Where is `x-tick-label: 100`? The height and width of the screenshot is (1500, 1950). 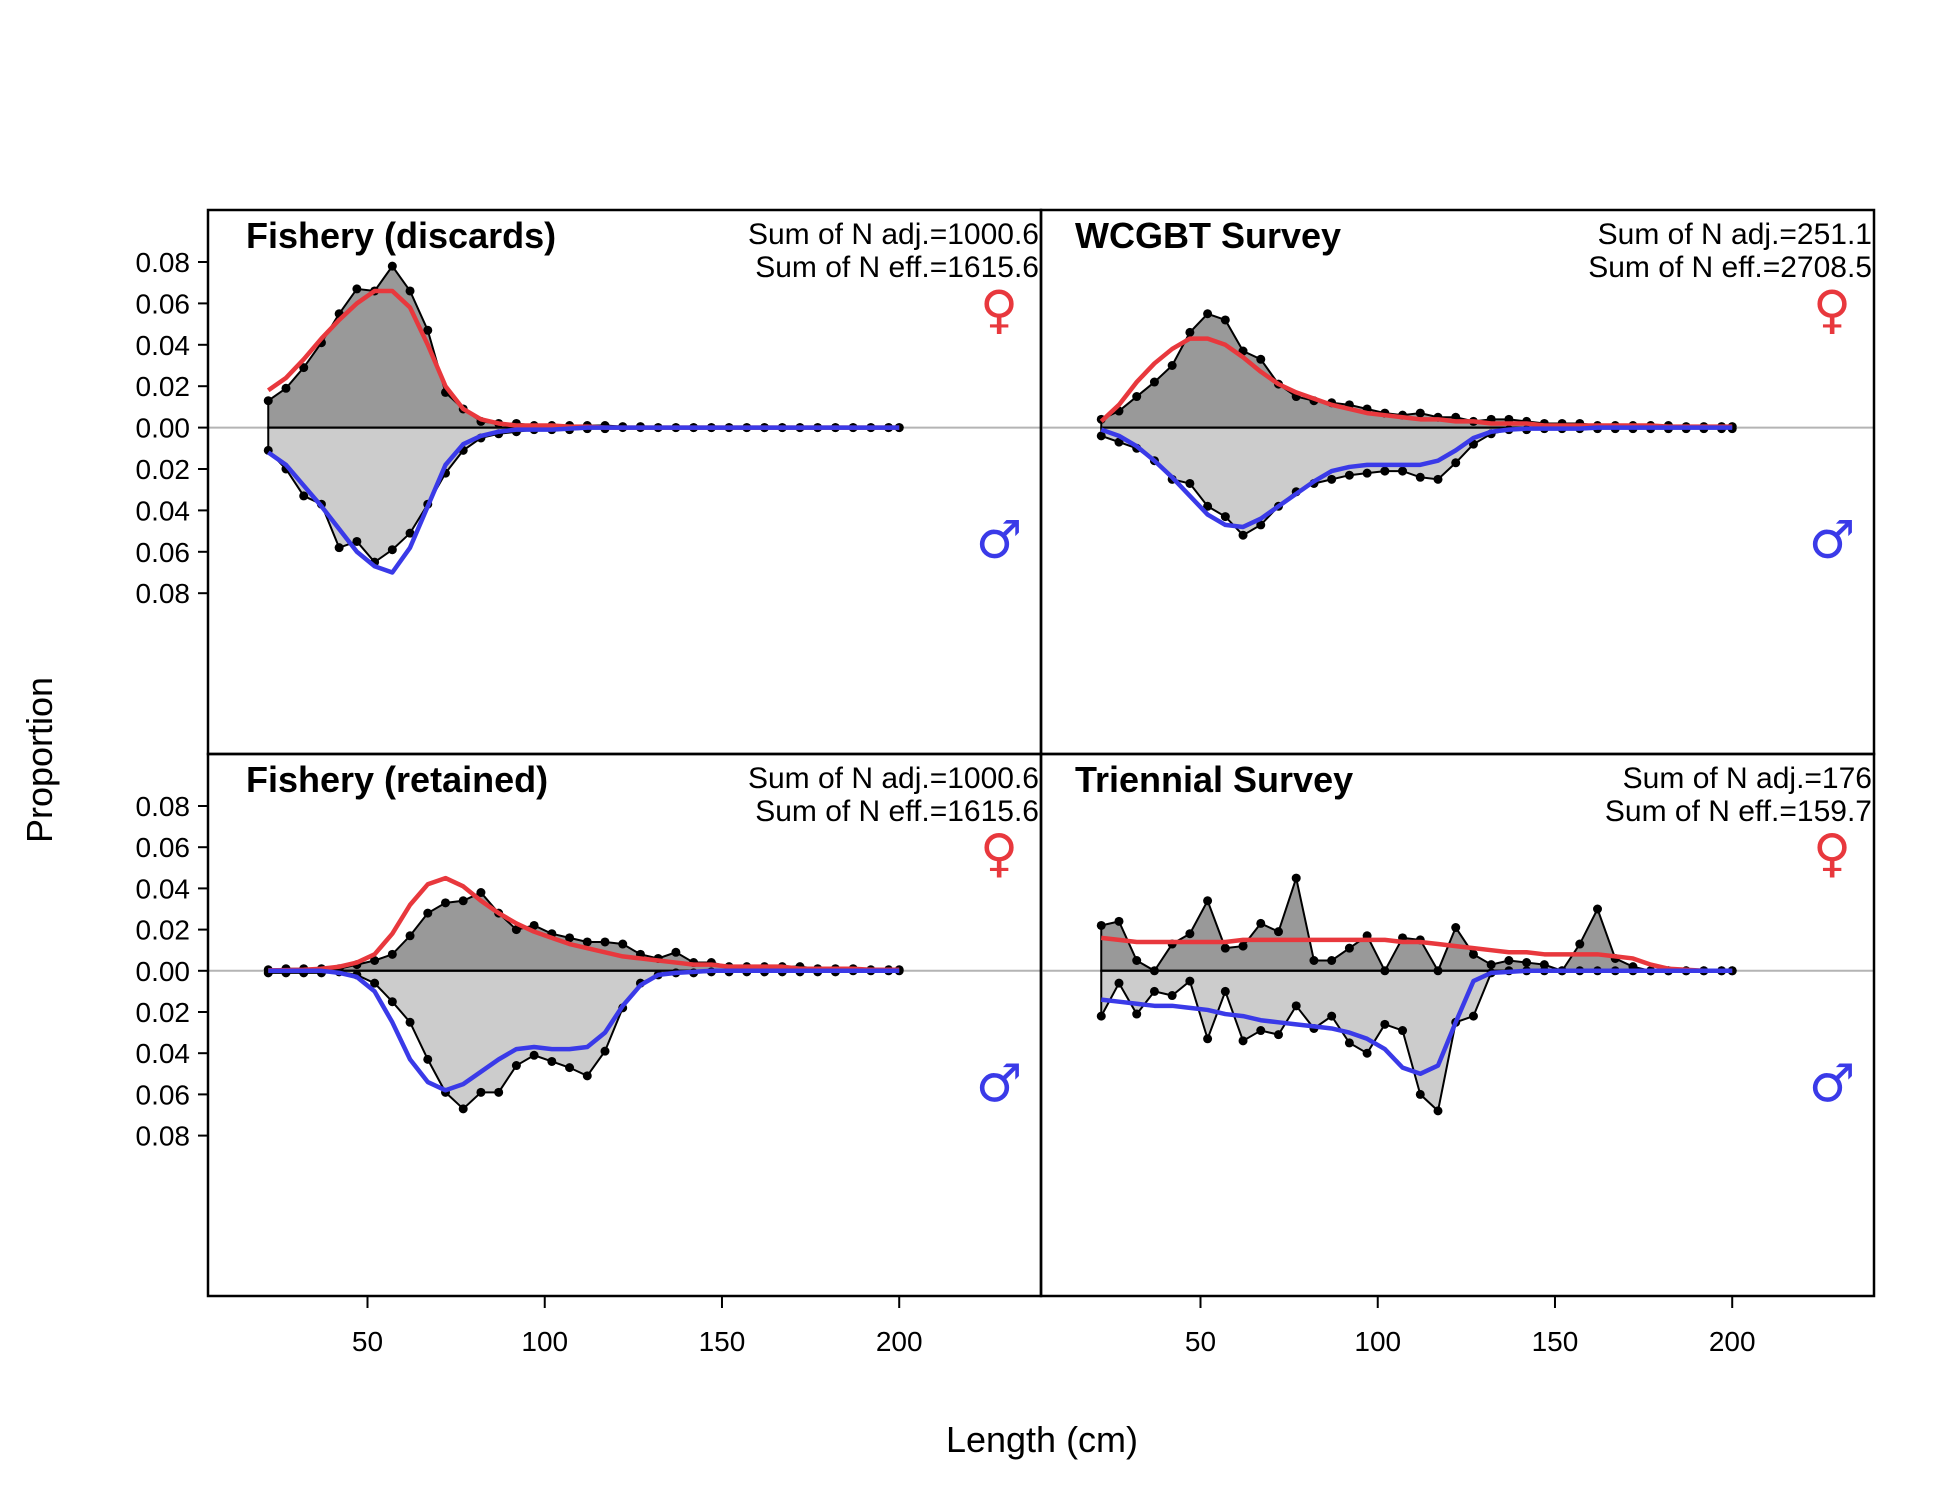
x-tick-label: 100 is located at coordinates (544, 1341).